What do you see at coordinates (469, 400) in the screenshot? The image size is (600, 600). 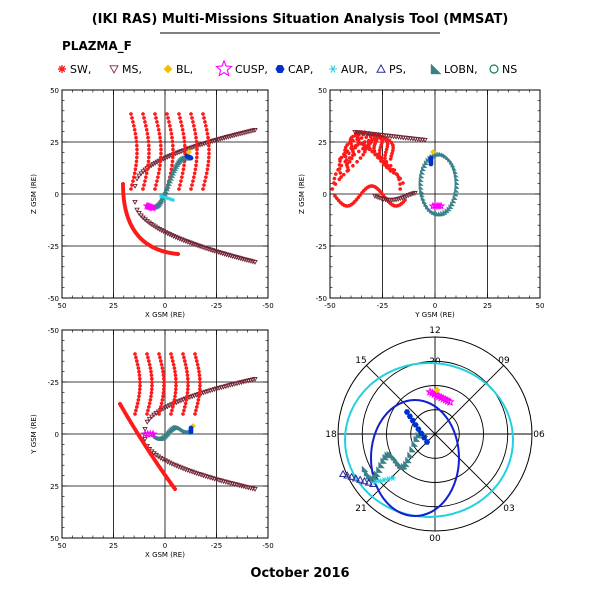 I see `polar-spoke` at bounding box center [469, 400].